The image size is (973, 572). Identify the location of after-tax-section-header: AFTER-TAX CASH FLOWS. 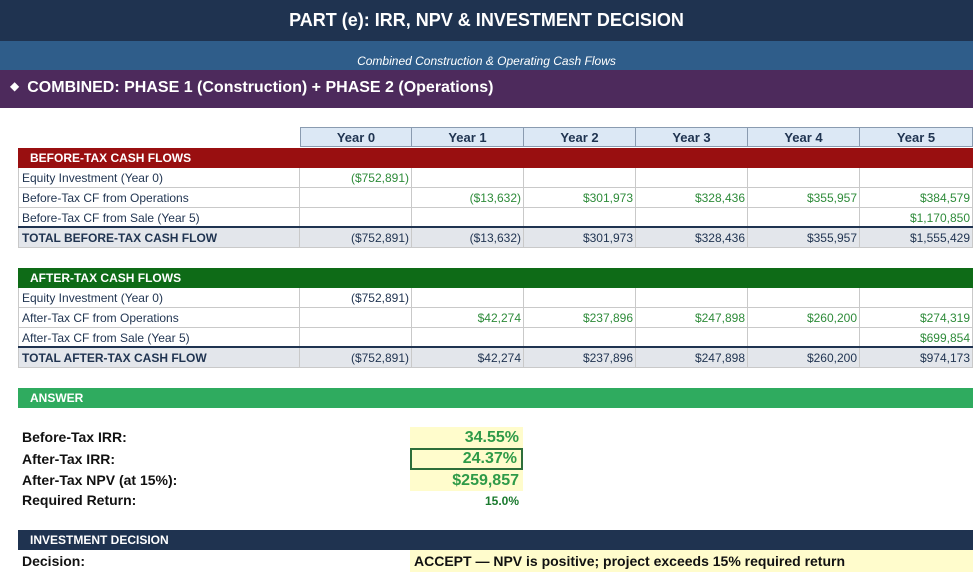
(495, 278).